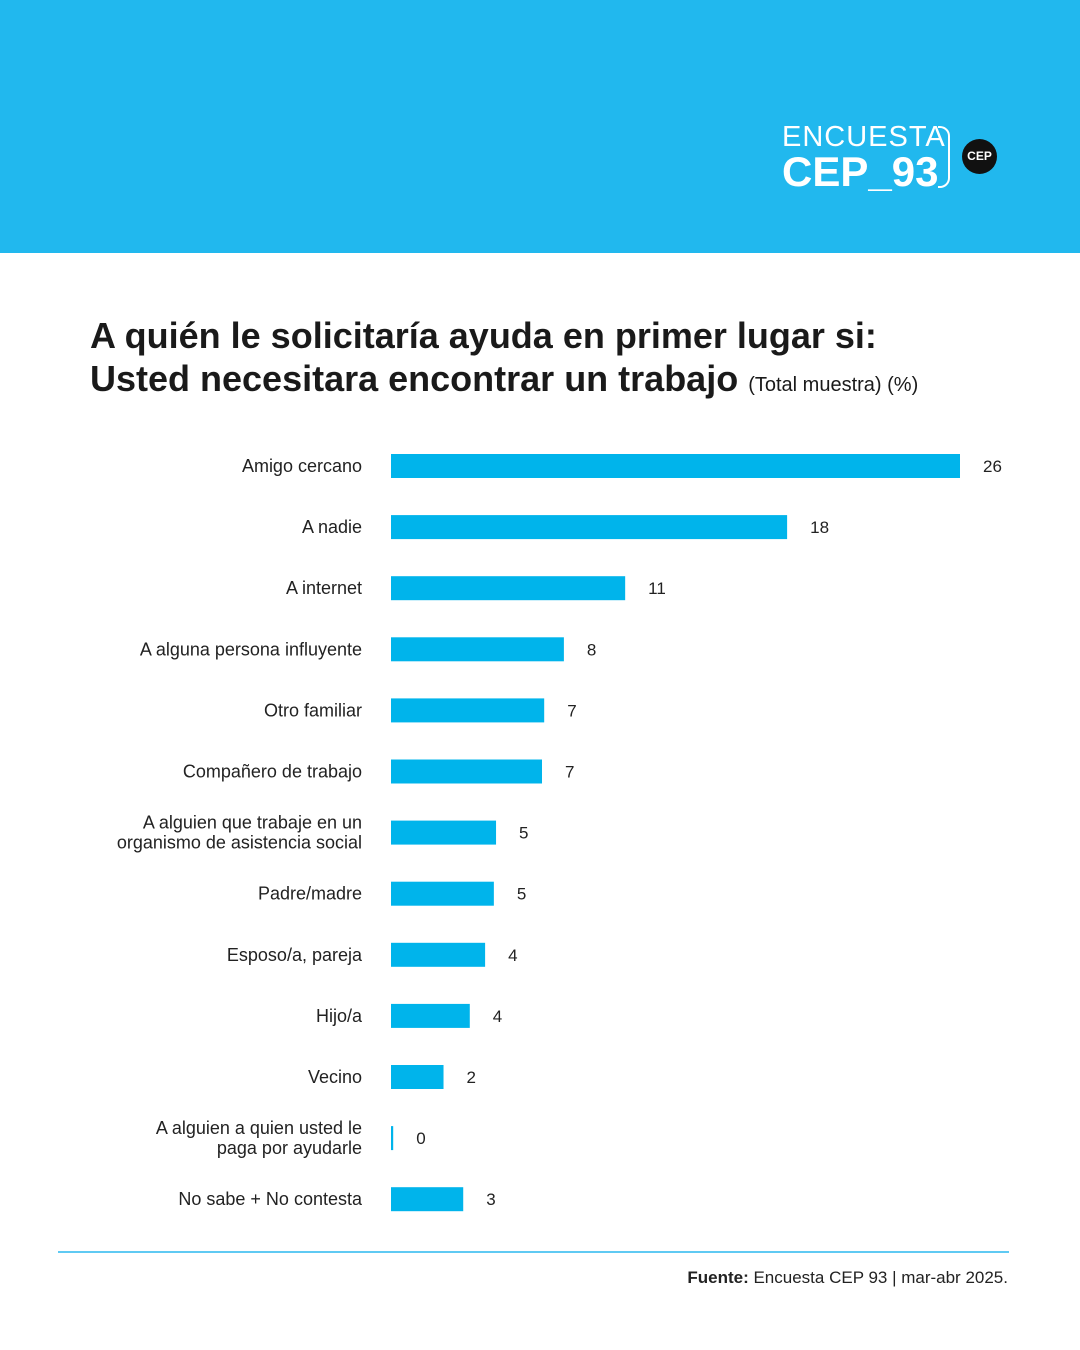 The width and height of the screenshot is (1080, 1350). What do you see at coordinates (657, 588) in the screenshot?
I see `value-label-2: 11` at bounding box center [657, 588].